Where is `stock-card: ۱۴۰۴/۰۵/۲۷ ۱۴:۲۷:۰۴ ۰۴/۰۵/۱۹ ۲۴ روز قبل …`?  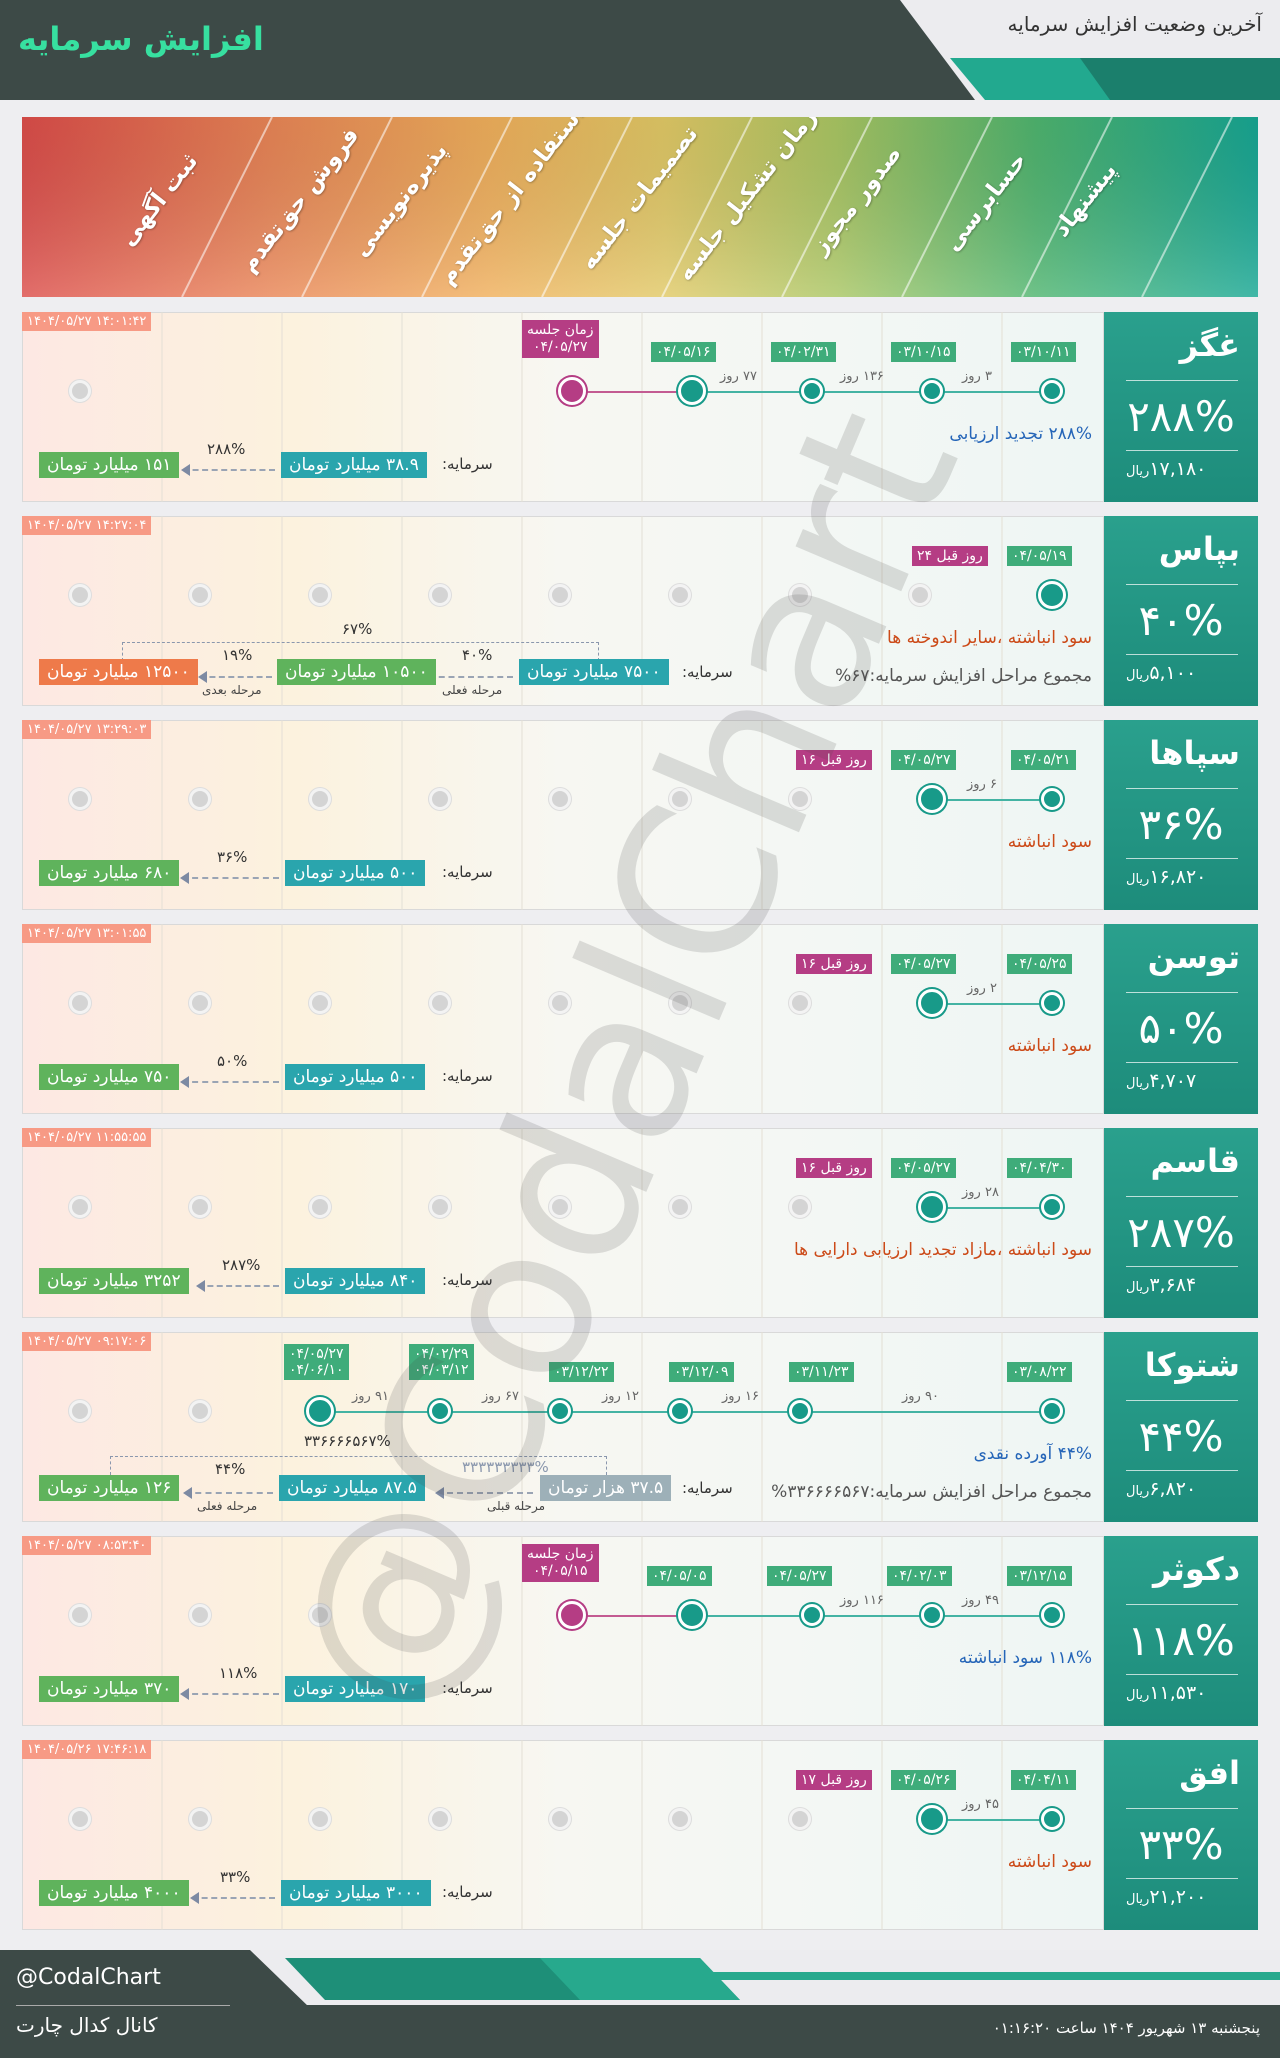
stock-card: ۱۴۰۴/۰۵/۲۷ ۱۴:۲۷:۰۴ ۰۴/۰۵/۱۹ ۲۴ روز قبل … is located at coordinates (640, 611).